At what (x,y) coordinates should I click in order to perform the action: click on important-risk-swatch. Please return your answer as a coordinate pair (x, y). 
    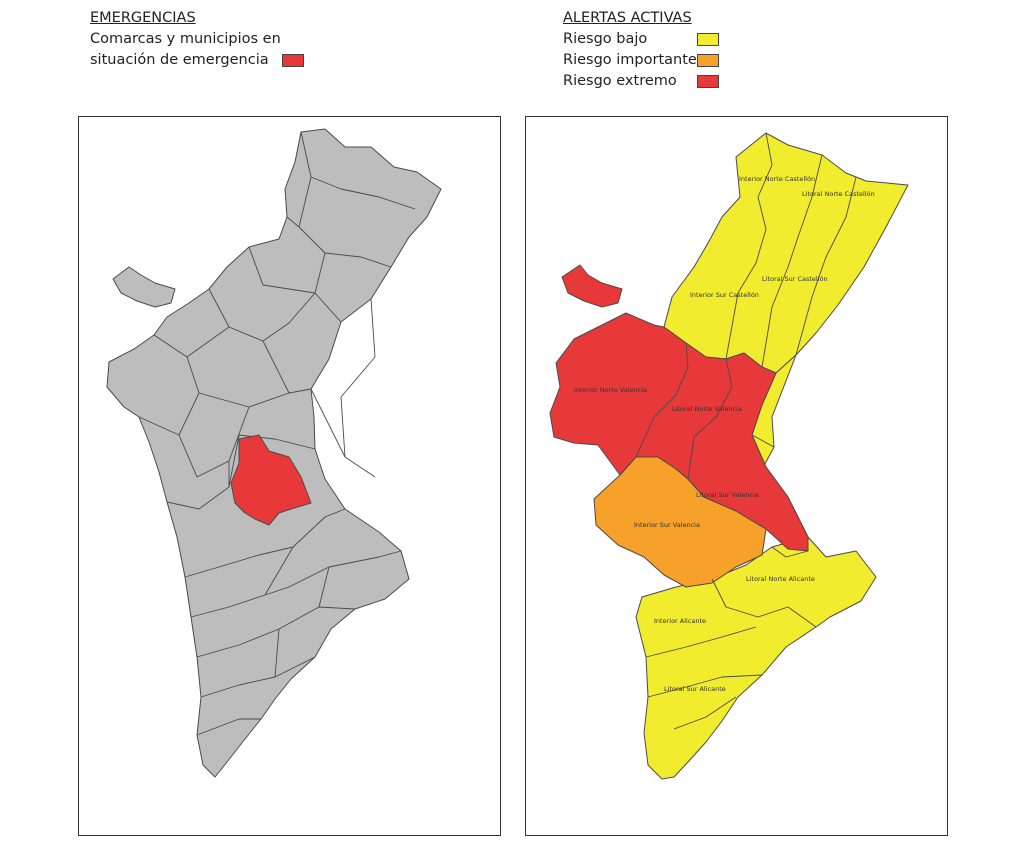
    Looking at the image, I should click on (708, 60).